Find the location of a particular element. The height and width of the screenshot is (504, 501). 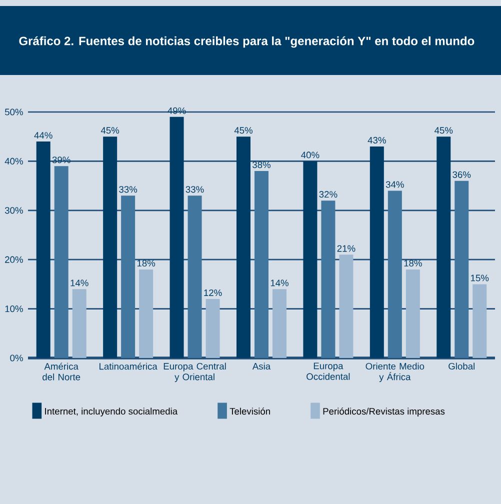

legend-label: Televisión is located at coordinates (250, 411).